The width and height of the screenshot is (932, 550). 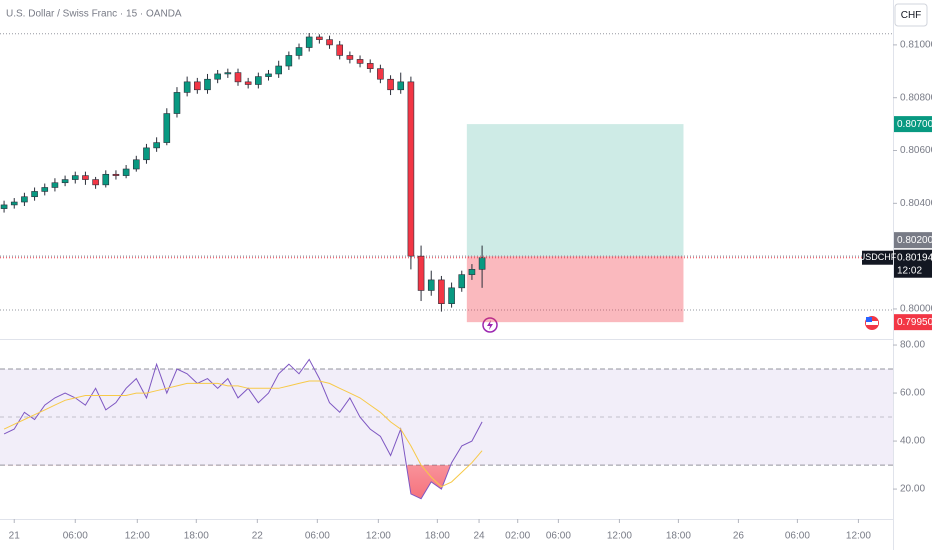 What do you see at coordinates (15, 536) in the screenshot?
I see `x-tick-label: 21` at bounding box center [15, 536].